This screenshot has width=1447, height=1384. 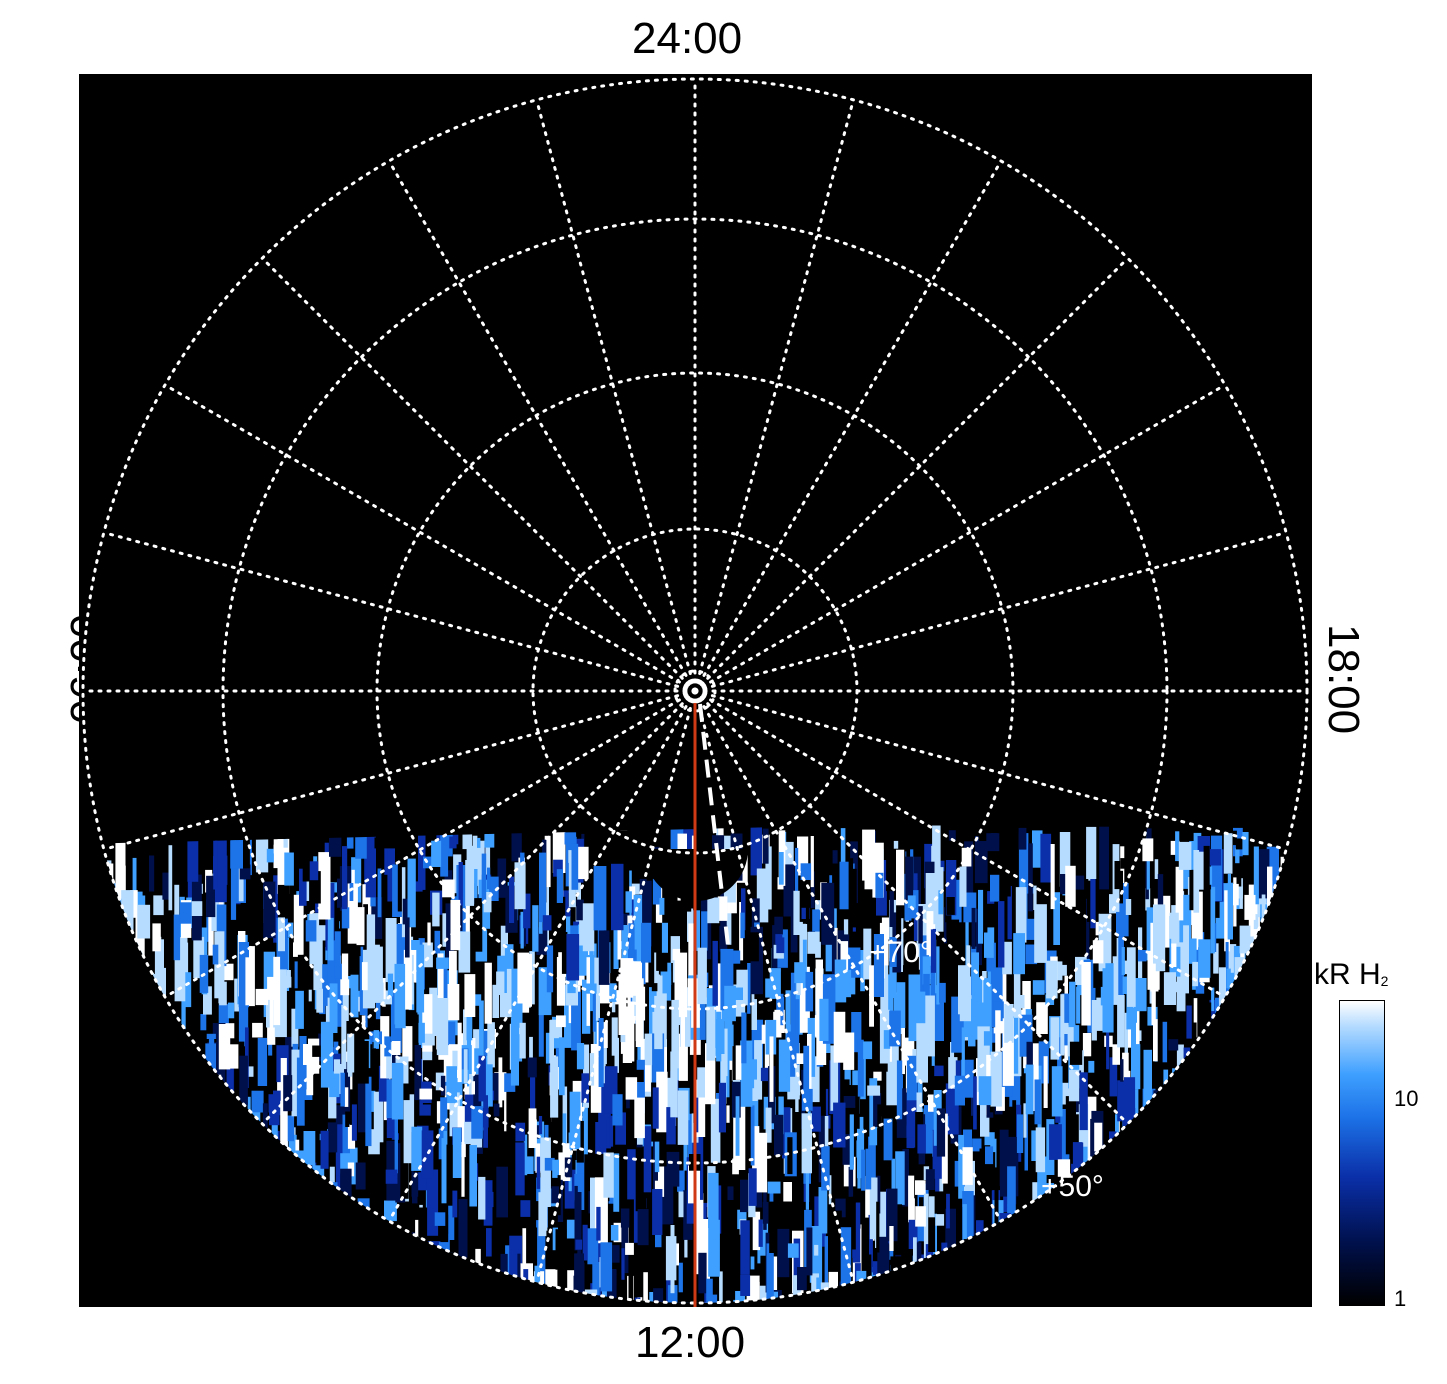 I want to click on time-label-18: 18:00, so click(x=1343, y=679).